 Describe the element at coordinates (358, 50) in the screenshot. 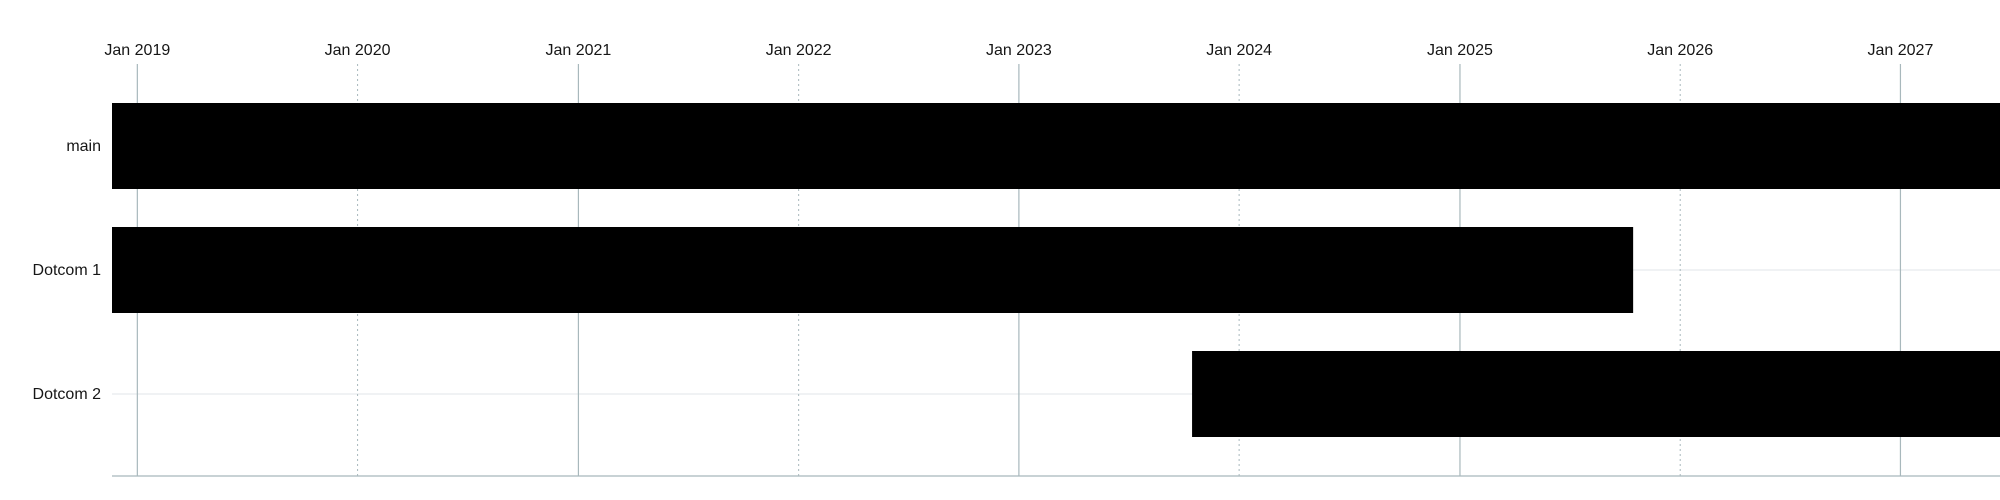

I see `x-tick-label: Jan 2020` at that location.